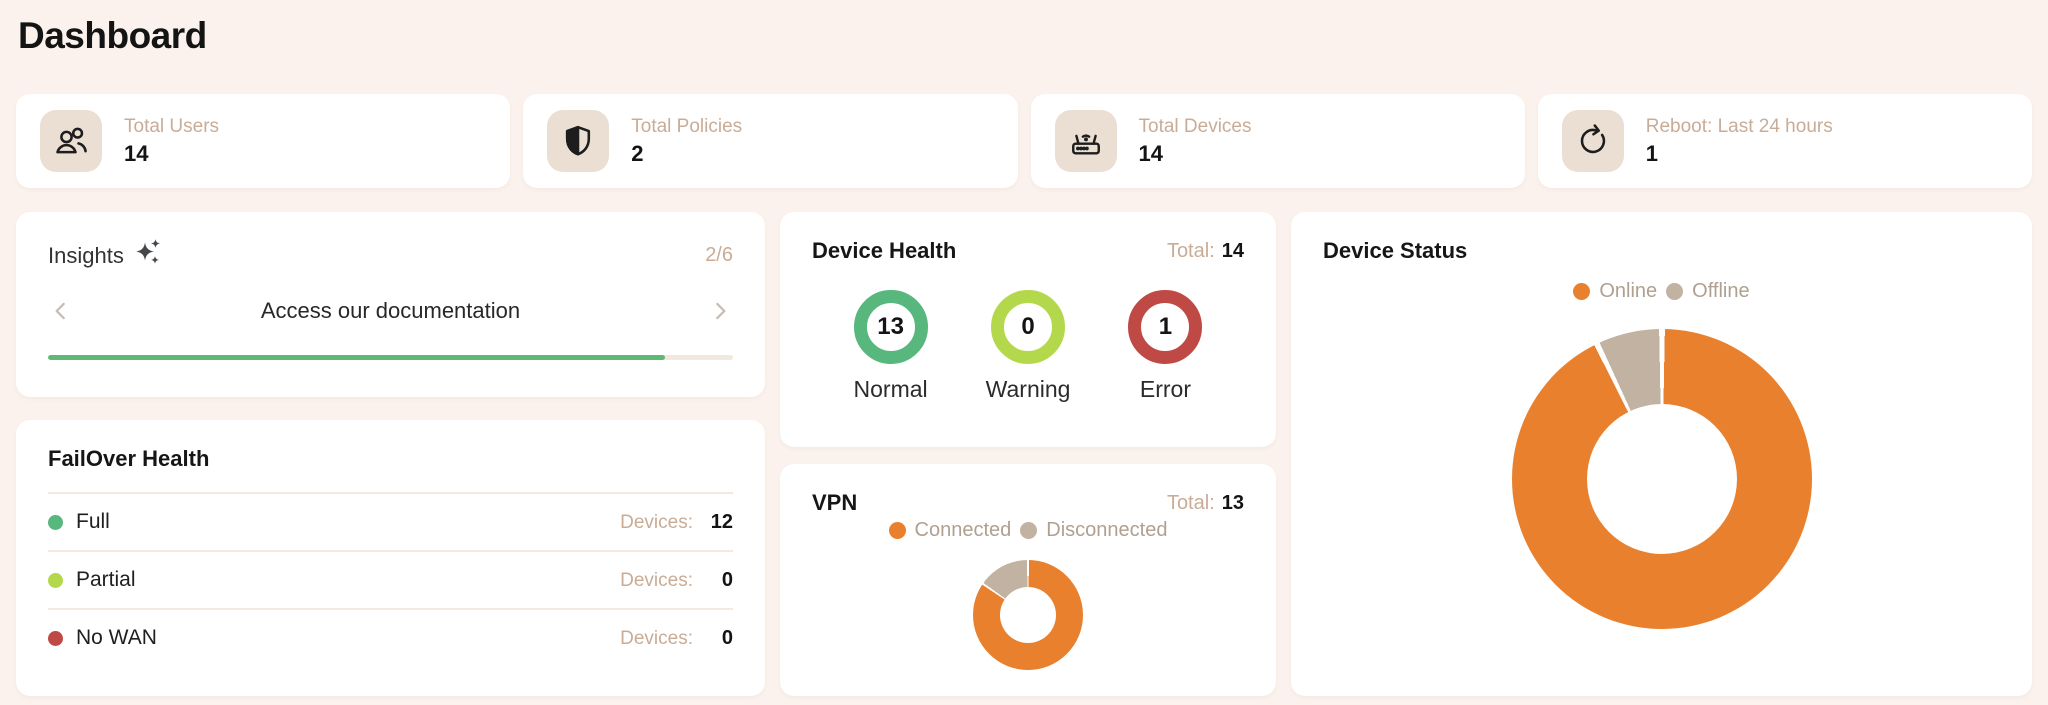  What do you see at coordinates (390, 579) in the screenshot?
I see `failover-row-partial: Partial Devices: 0` at bounding box center [390, 579].